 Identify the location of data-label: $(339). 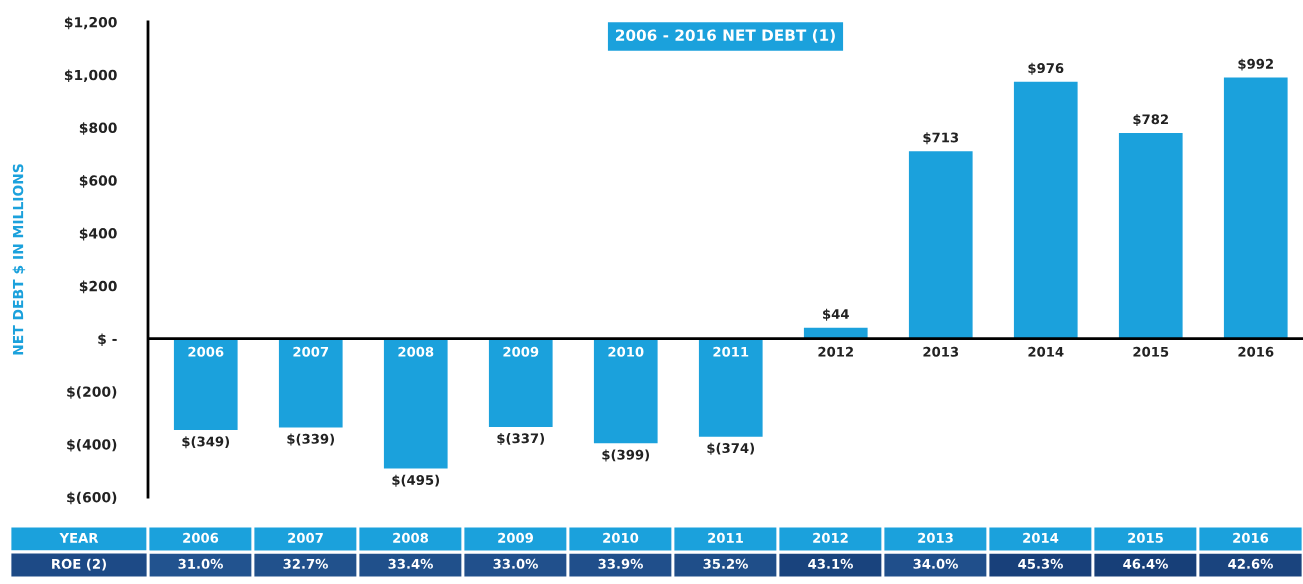
(311, 439).